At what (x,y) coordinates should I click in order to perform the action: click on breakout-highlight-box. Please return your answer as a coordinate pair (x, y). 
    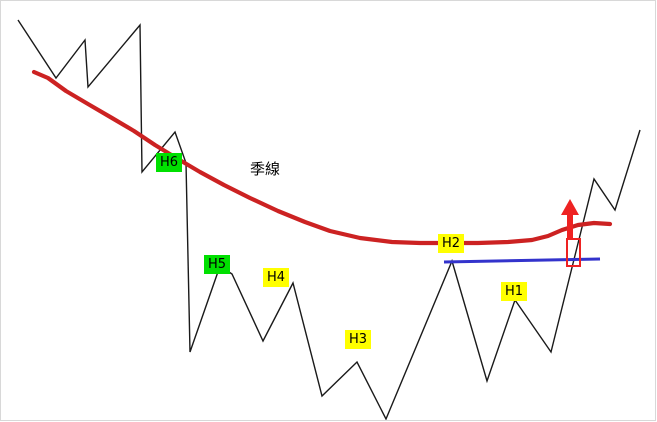
    Looking at the image, I should click on (573, 252).